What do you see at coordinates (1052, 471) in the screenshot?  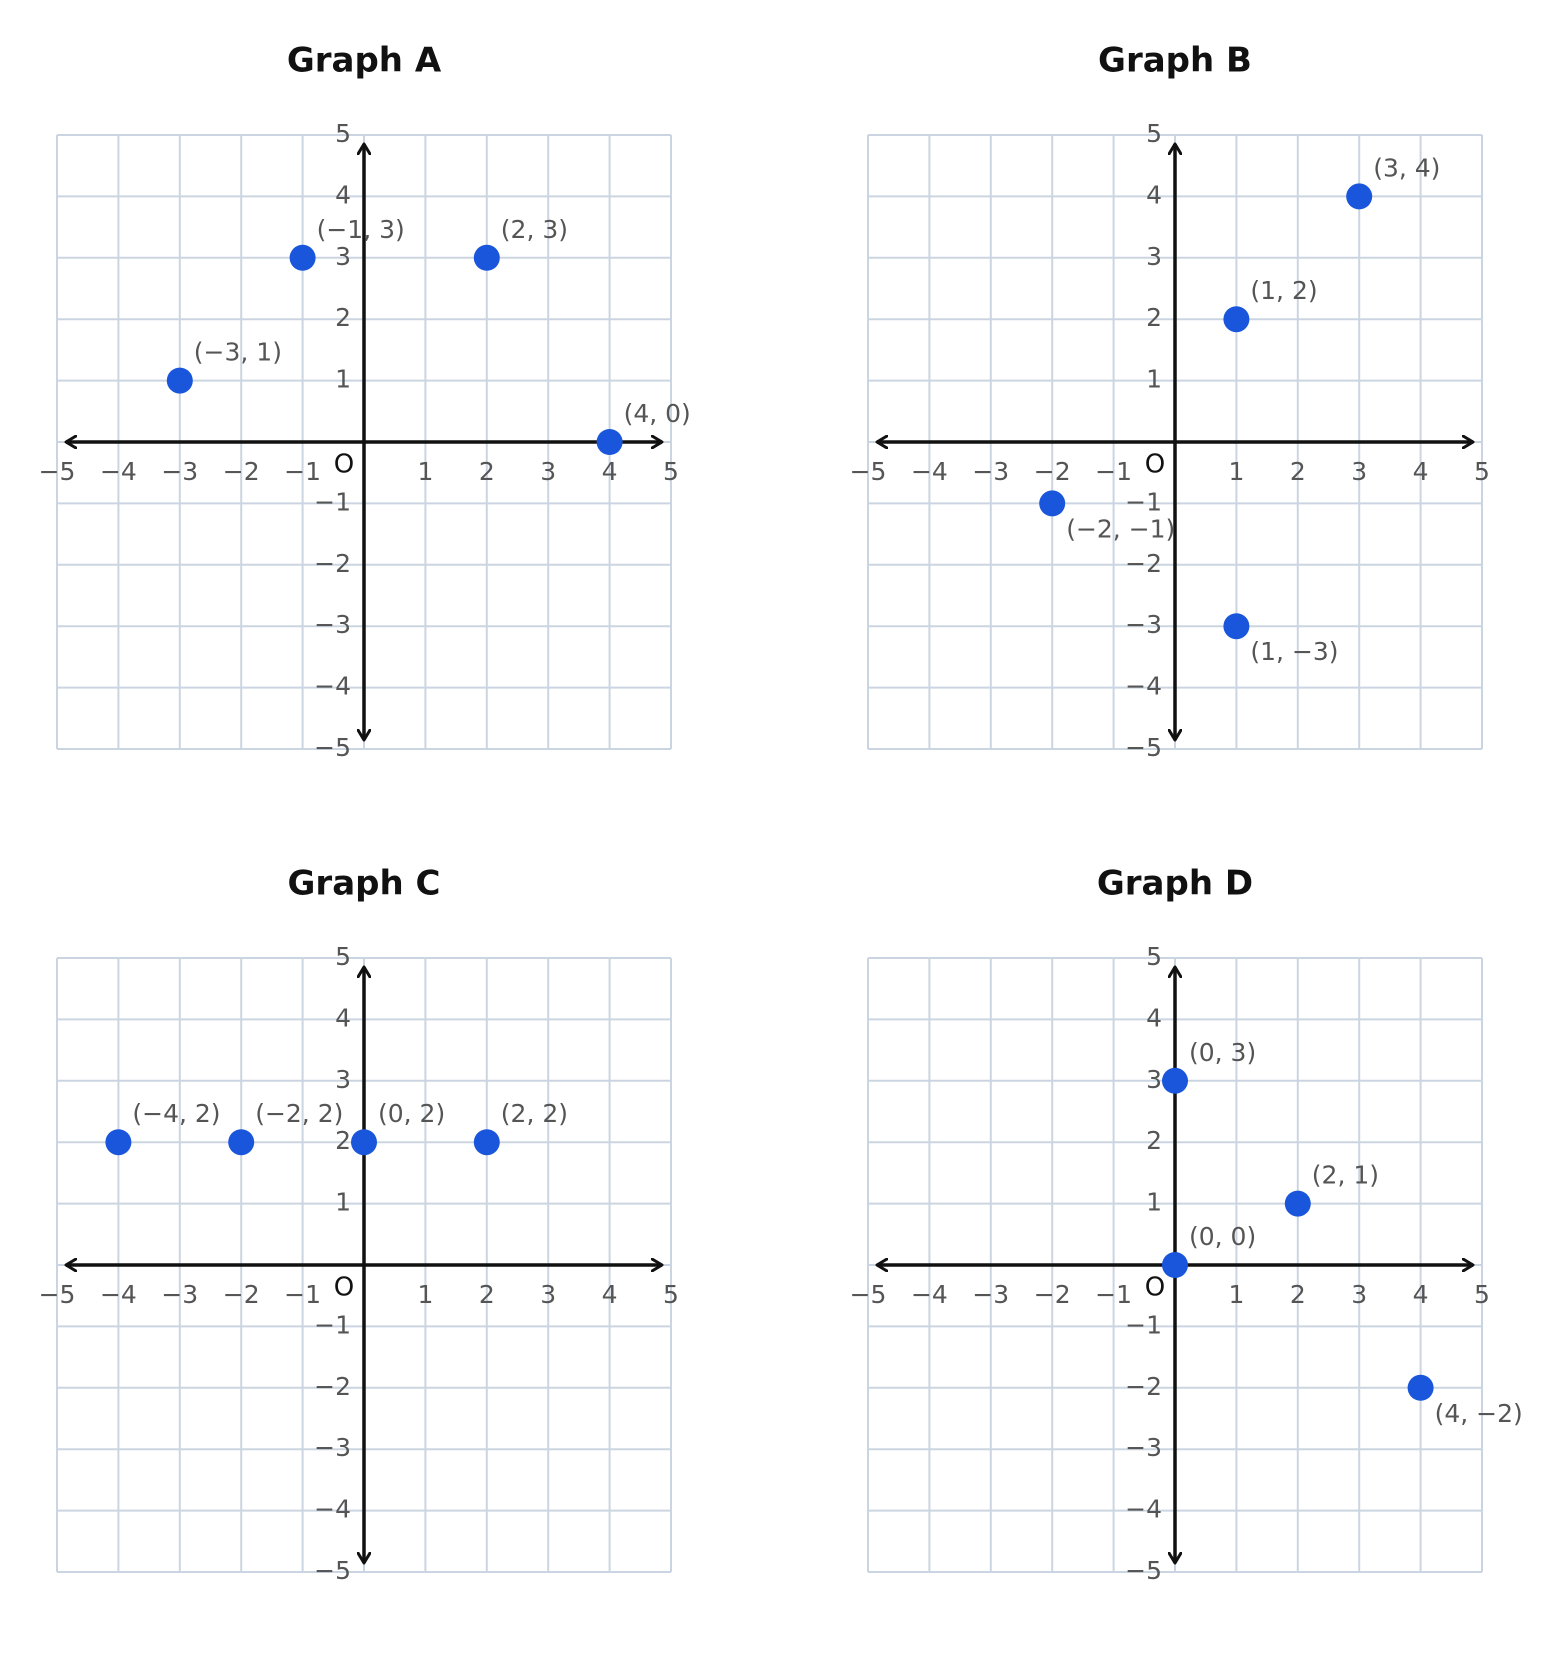 I see `graph-b-x-tick-label: −2` at bounding box center [1052, 471].